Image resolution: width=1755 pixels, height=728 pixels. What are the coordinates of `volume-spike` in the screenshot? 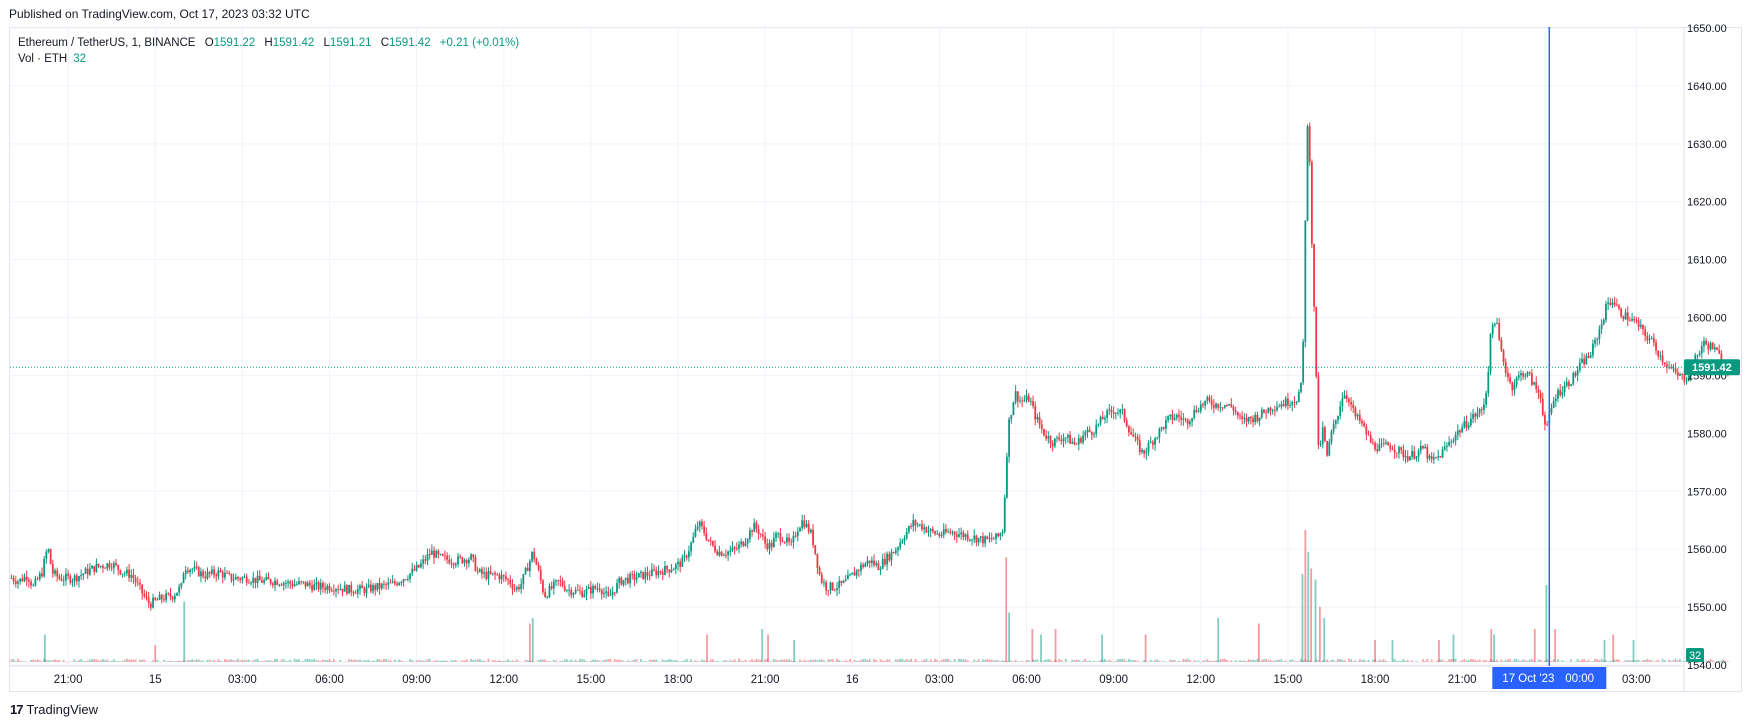 It's located at (1534, 645).